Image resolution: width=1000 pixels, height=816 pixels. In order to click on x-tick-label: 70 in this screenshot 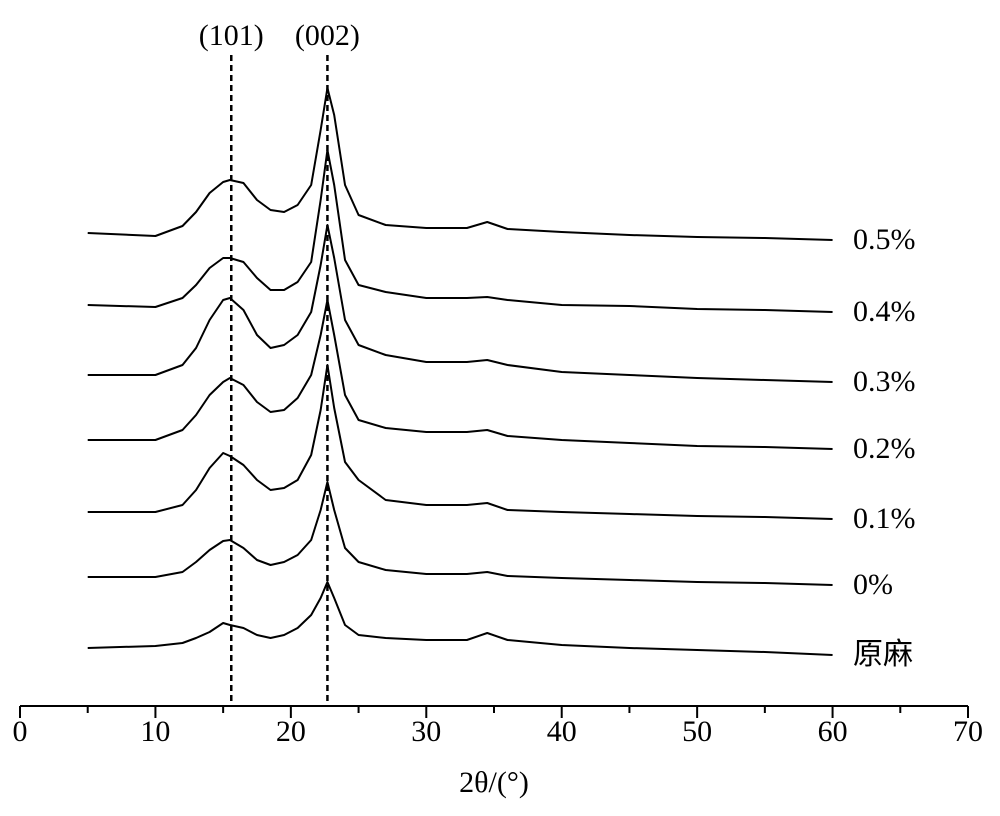, I will do `click(968, 731)`.